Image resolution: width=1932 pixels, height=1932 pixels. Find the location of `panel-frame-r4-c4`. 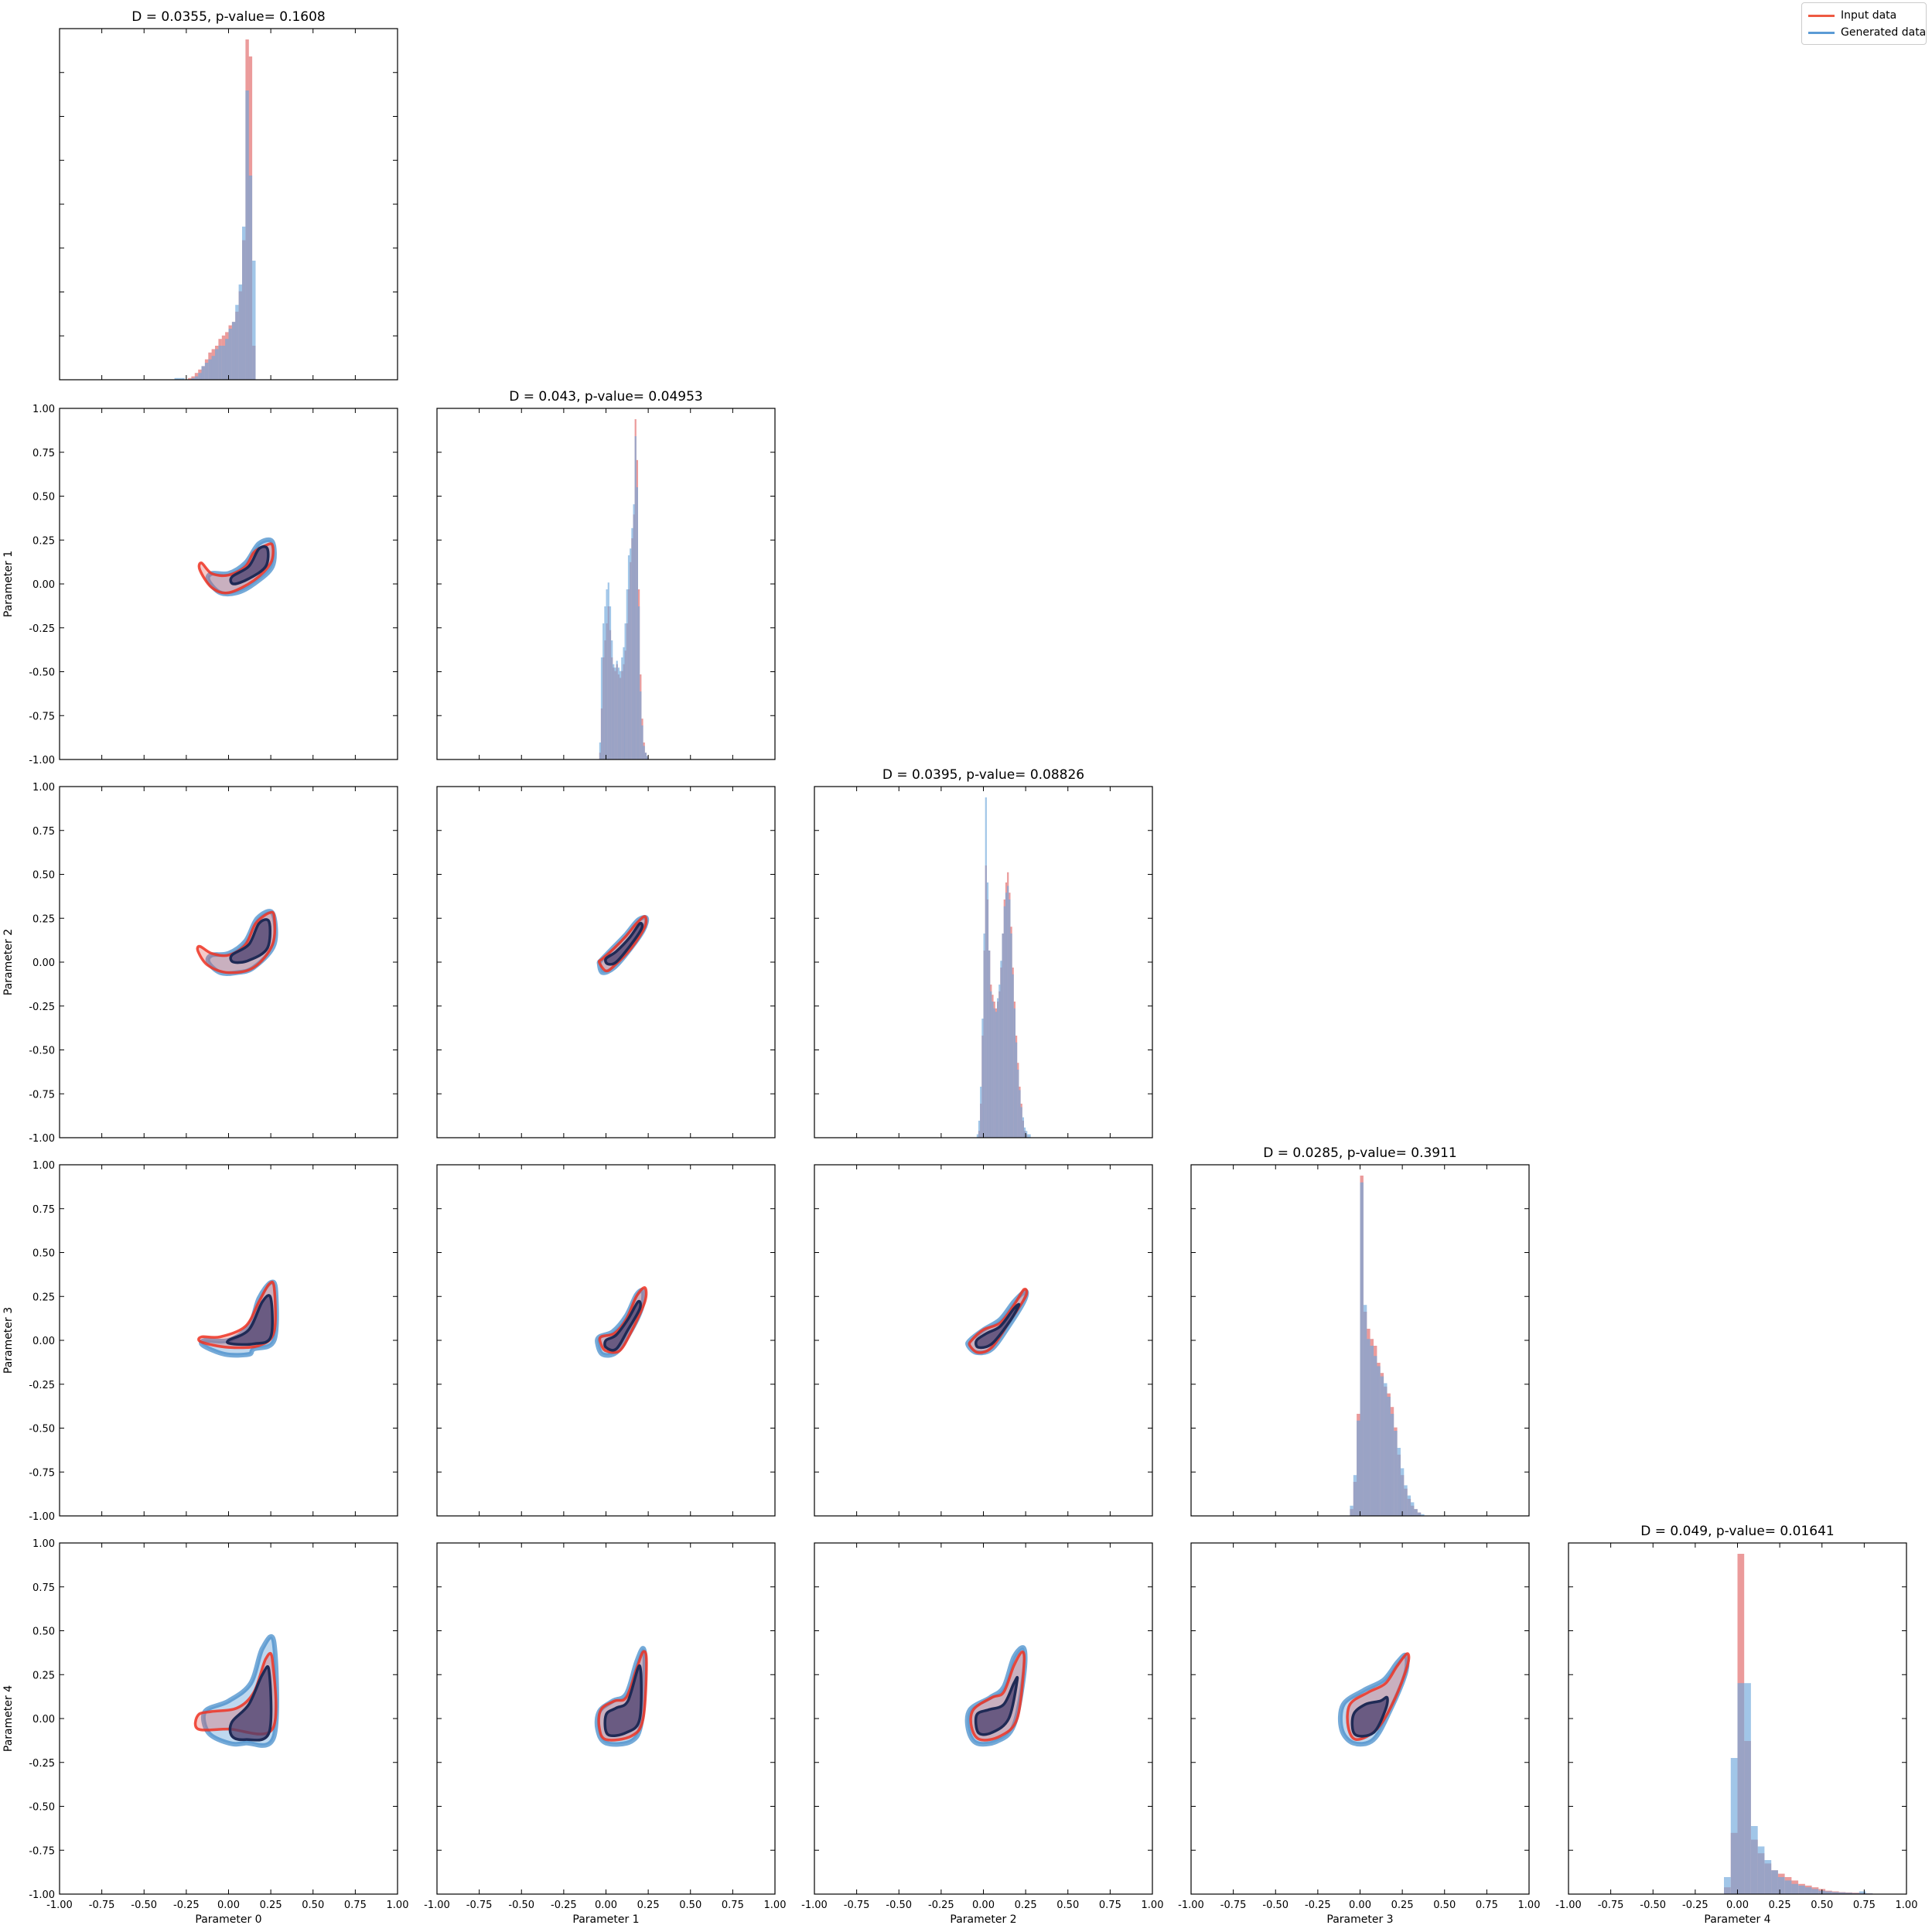

panel-frame-r4-c4 is located at coordinates (1737, 1718).